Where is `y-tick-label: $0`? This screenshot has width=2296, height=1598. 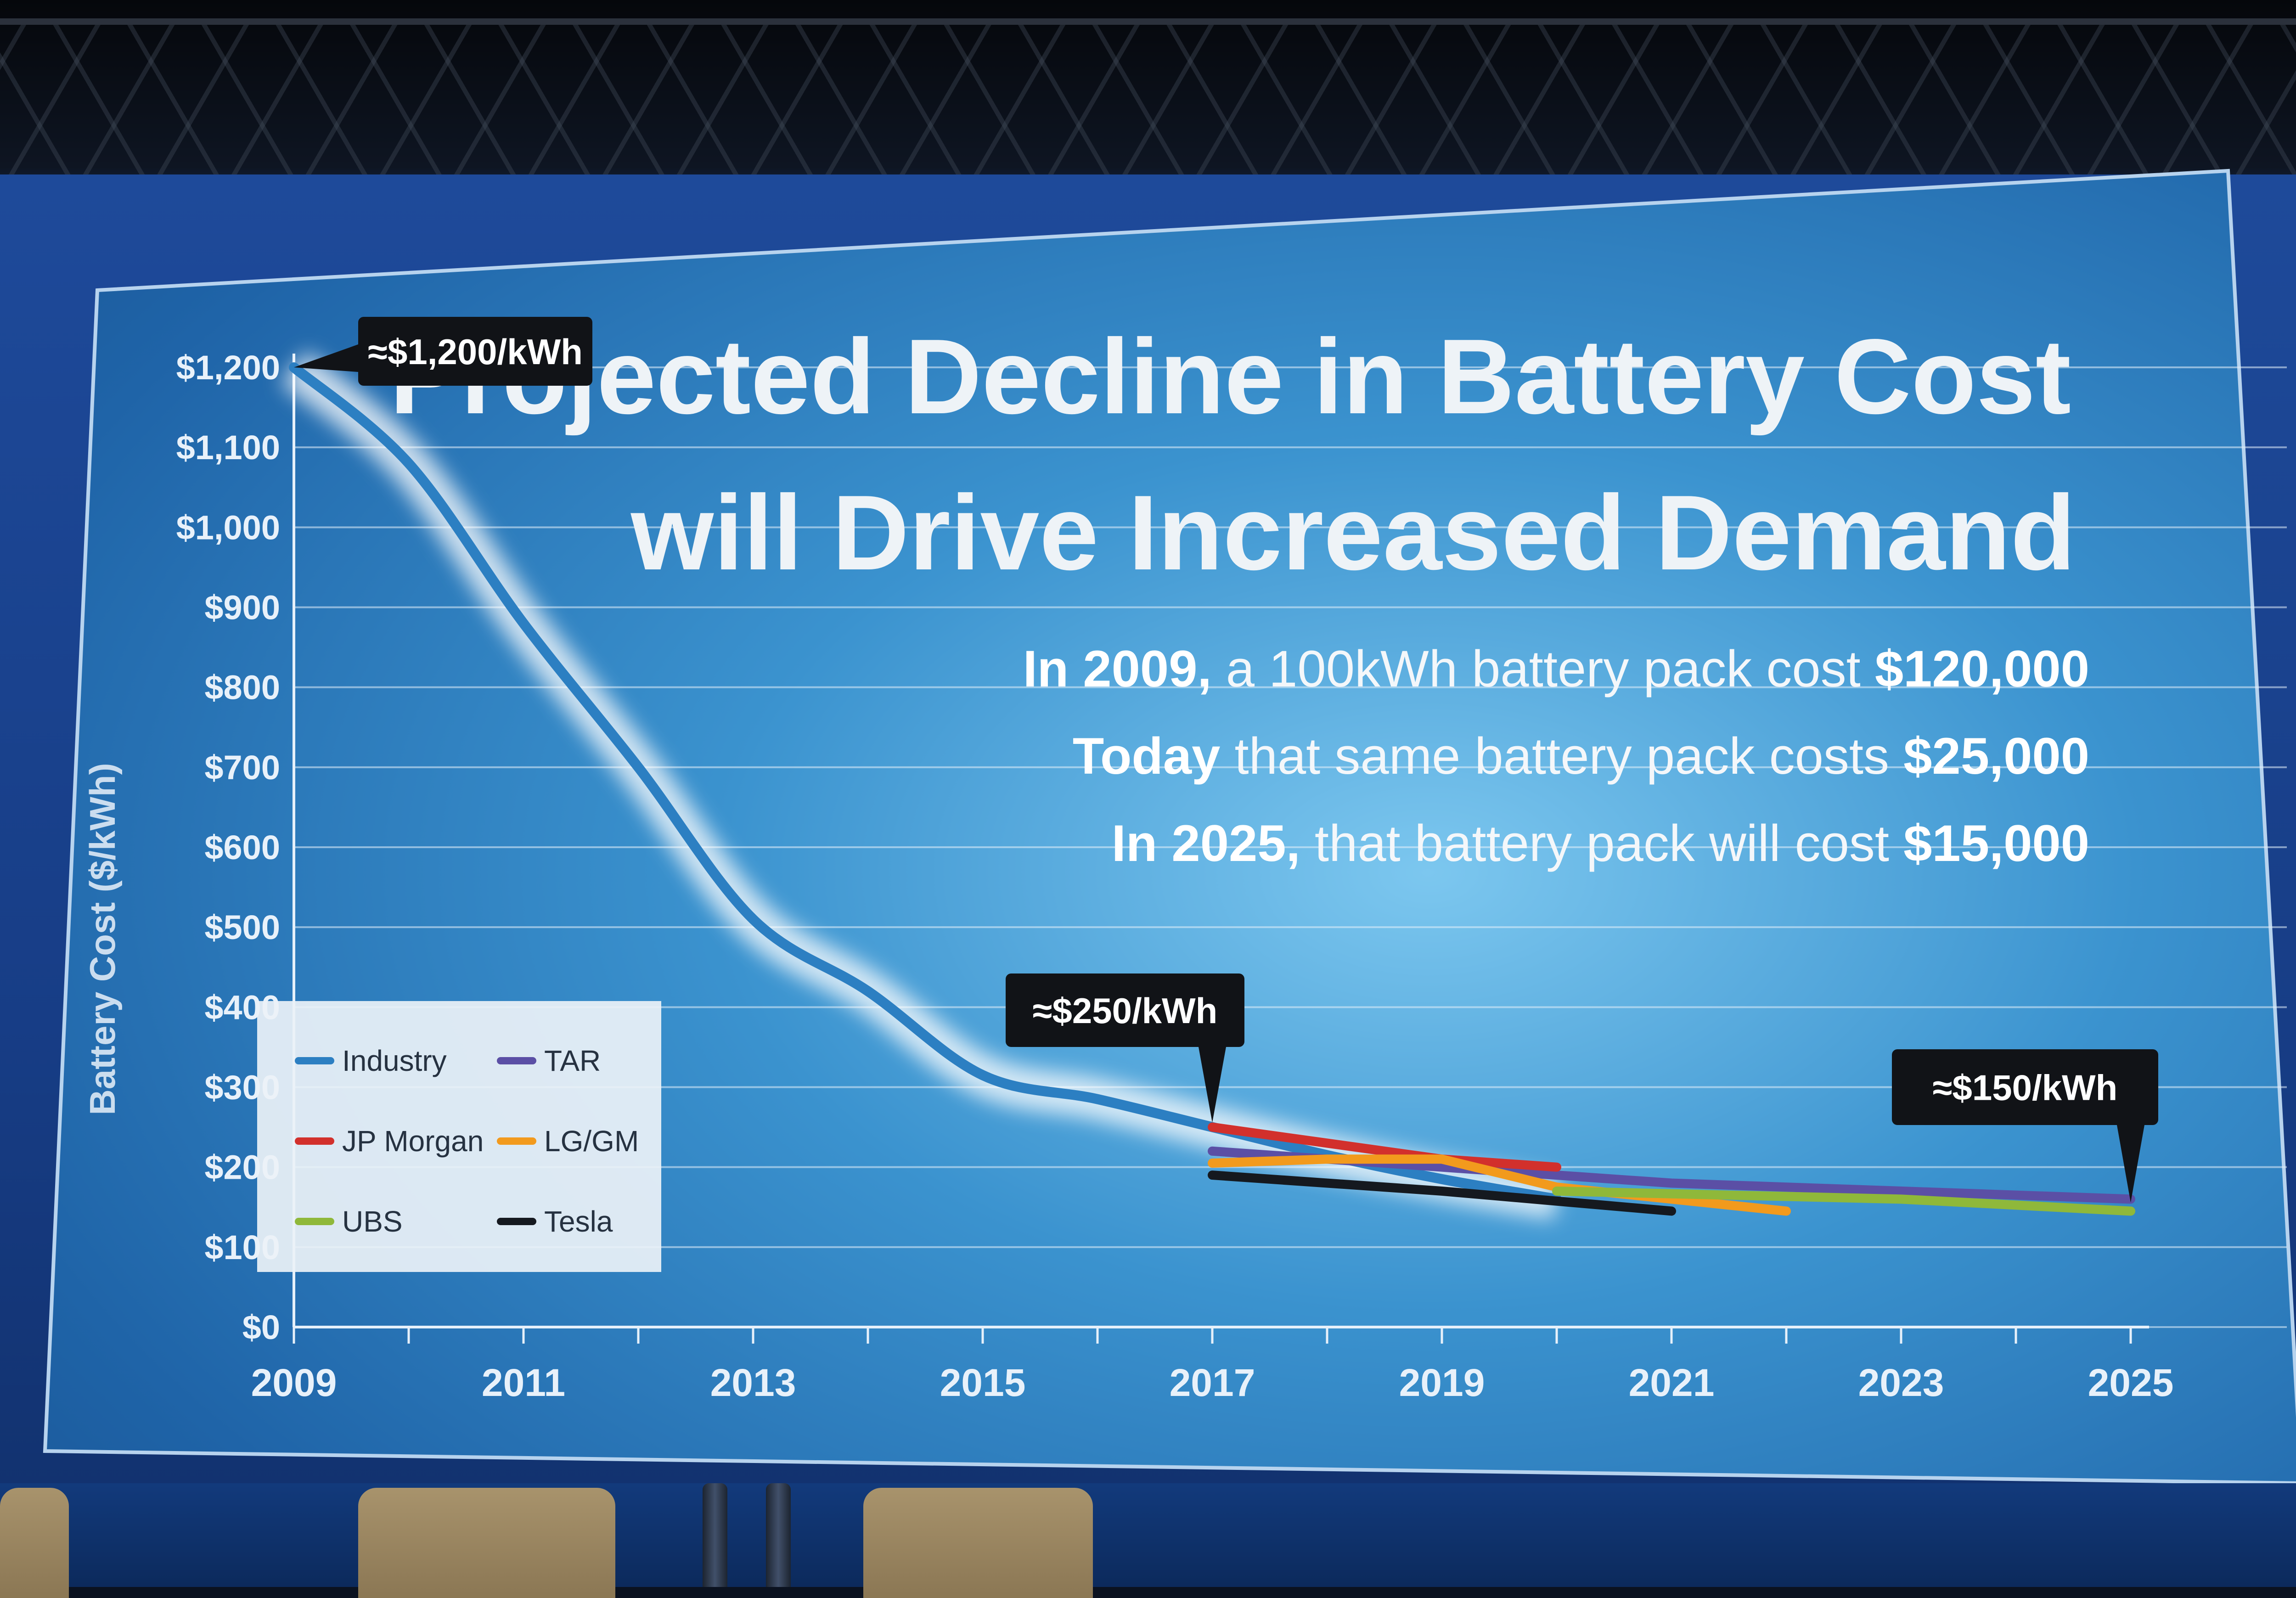 y-tick-label: $0 is located at coordinates (261, 1327).